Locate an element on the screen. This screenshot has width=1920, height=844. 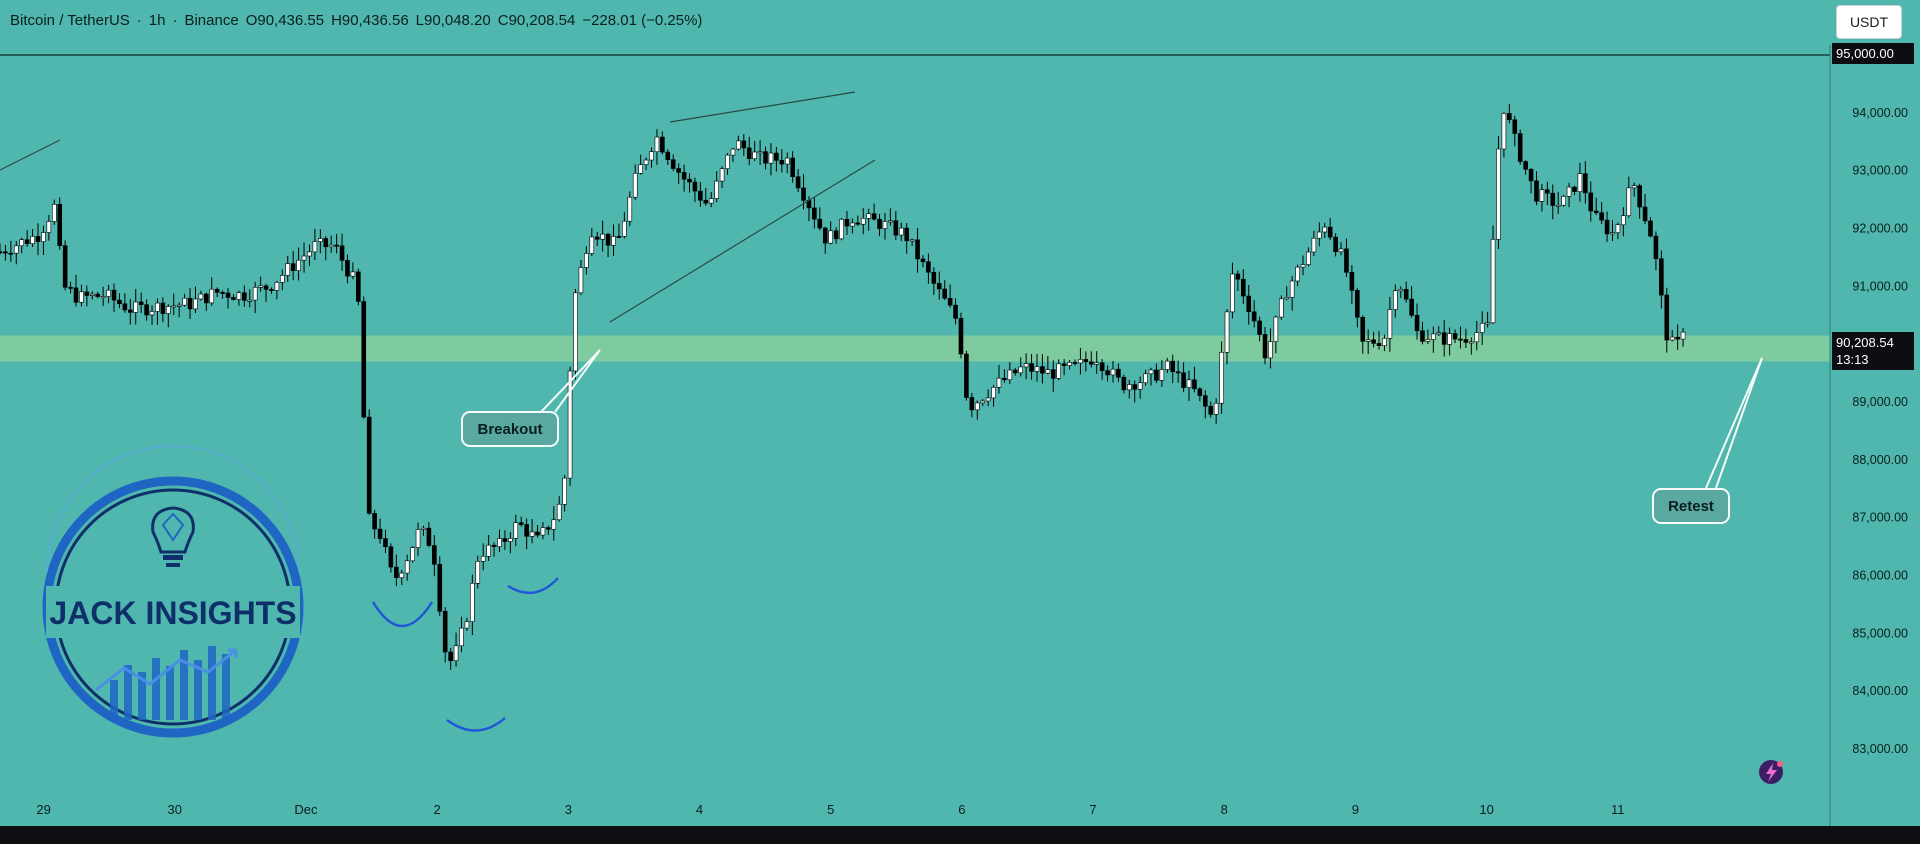
y-tick-label: 84,000.00 is located at coordinates (1880, 691).